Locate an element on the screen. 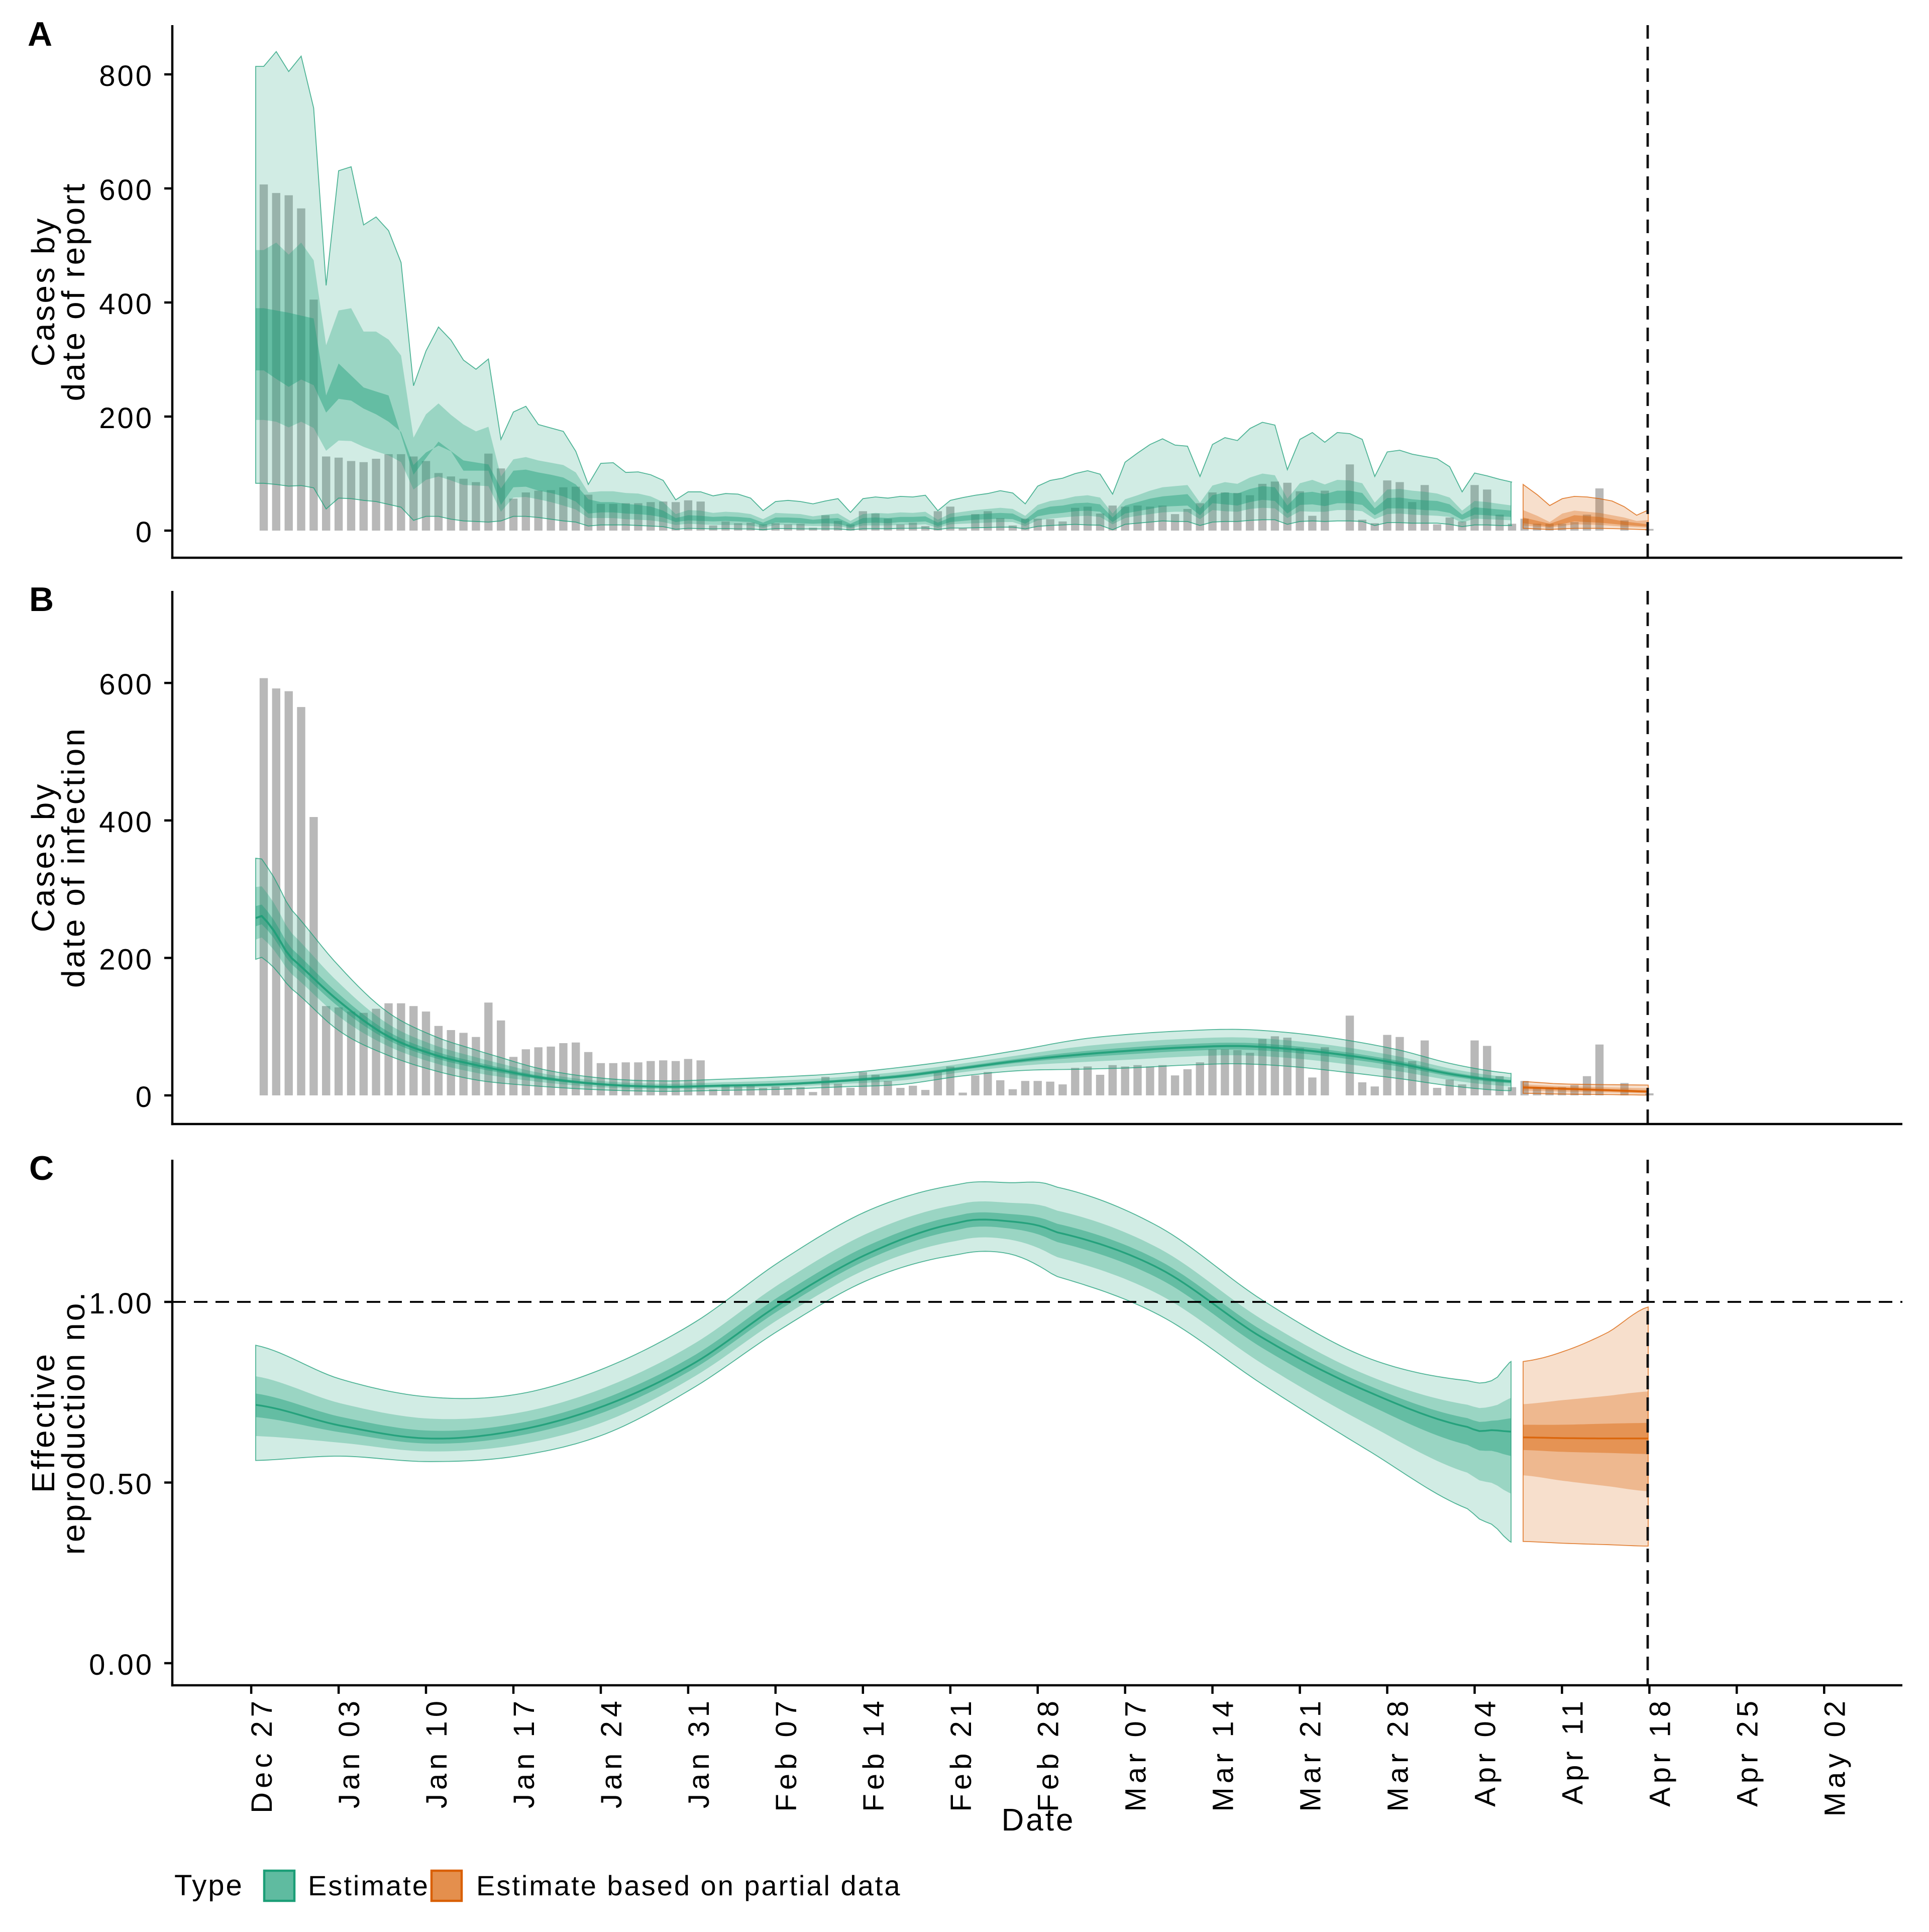  svg-text: reproduction no. is located at coordinates (73, 1422).